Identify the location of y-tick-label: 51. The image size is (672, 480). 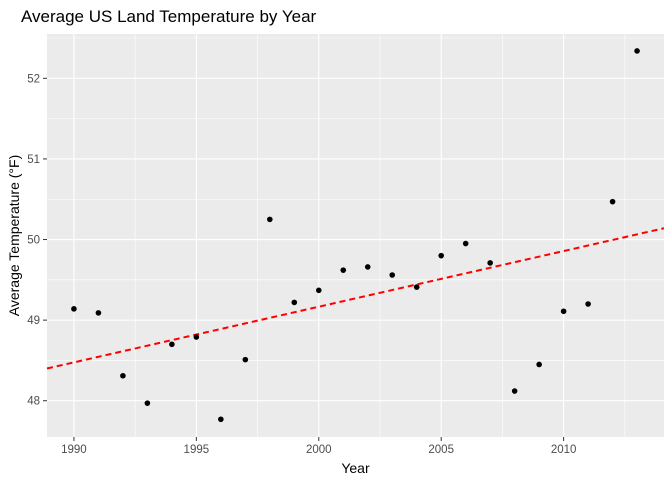
(33, 160).